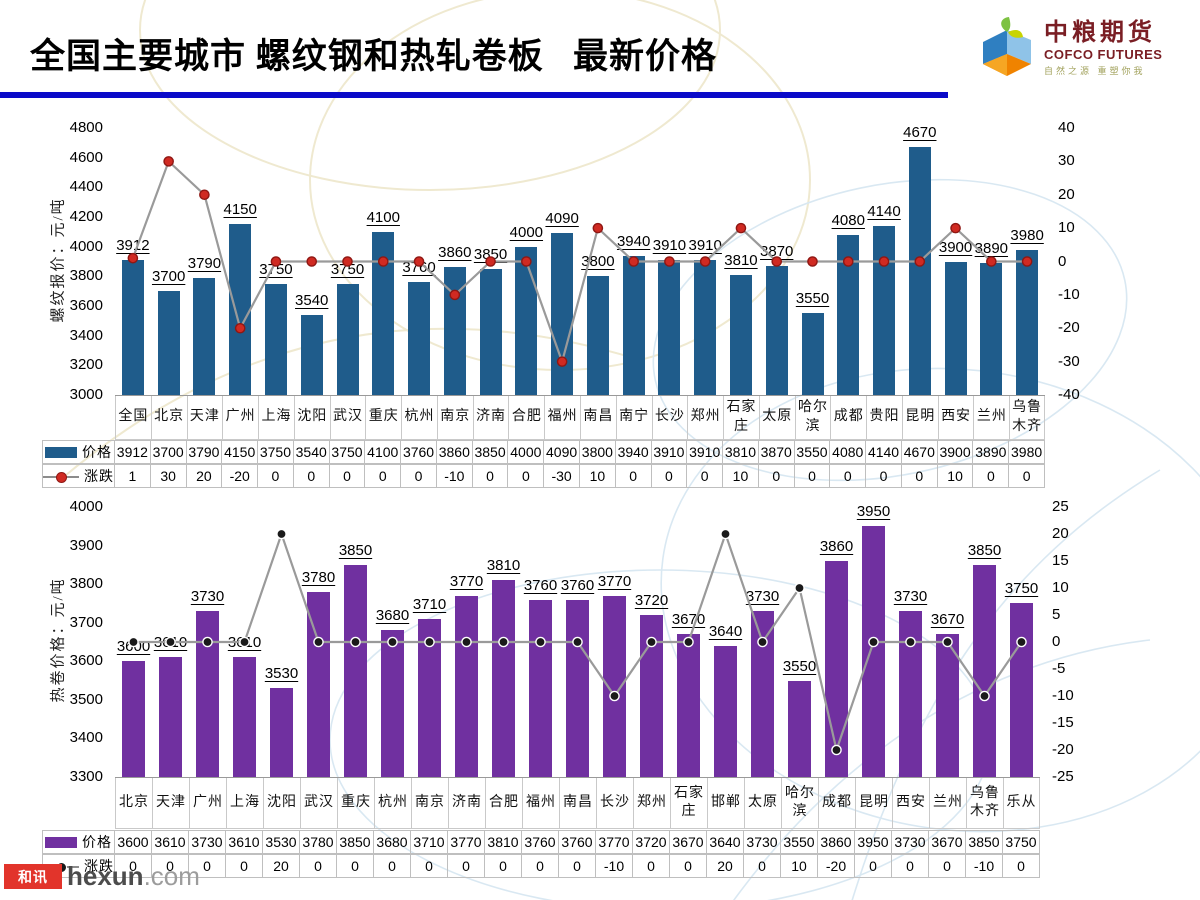 Image resolution: width=1200 pixels, height=900 pixels. Describe the element at coordinates (812, 299) in the screenshot. I see `price-label: 3550` at that location.